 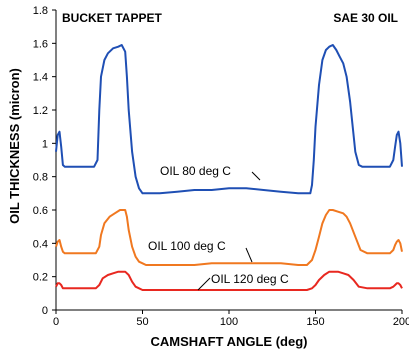 What do you see at coordinates (40, 111) in the screenshot?
I see `y-tick-label: 1.2` at bounding box center [40, 111].